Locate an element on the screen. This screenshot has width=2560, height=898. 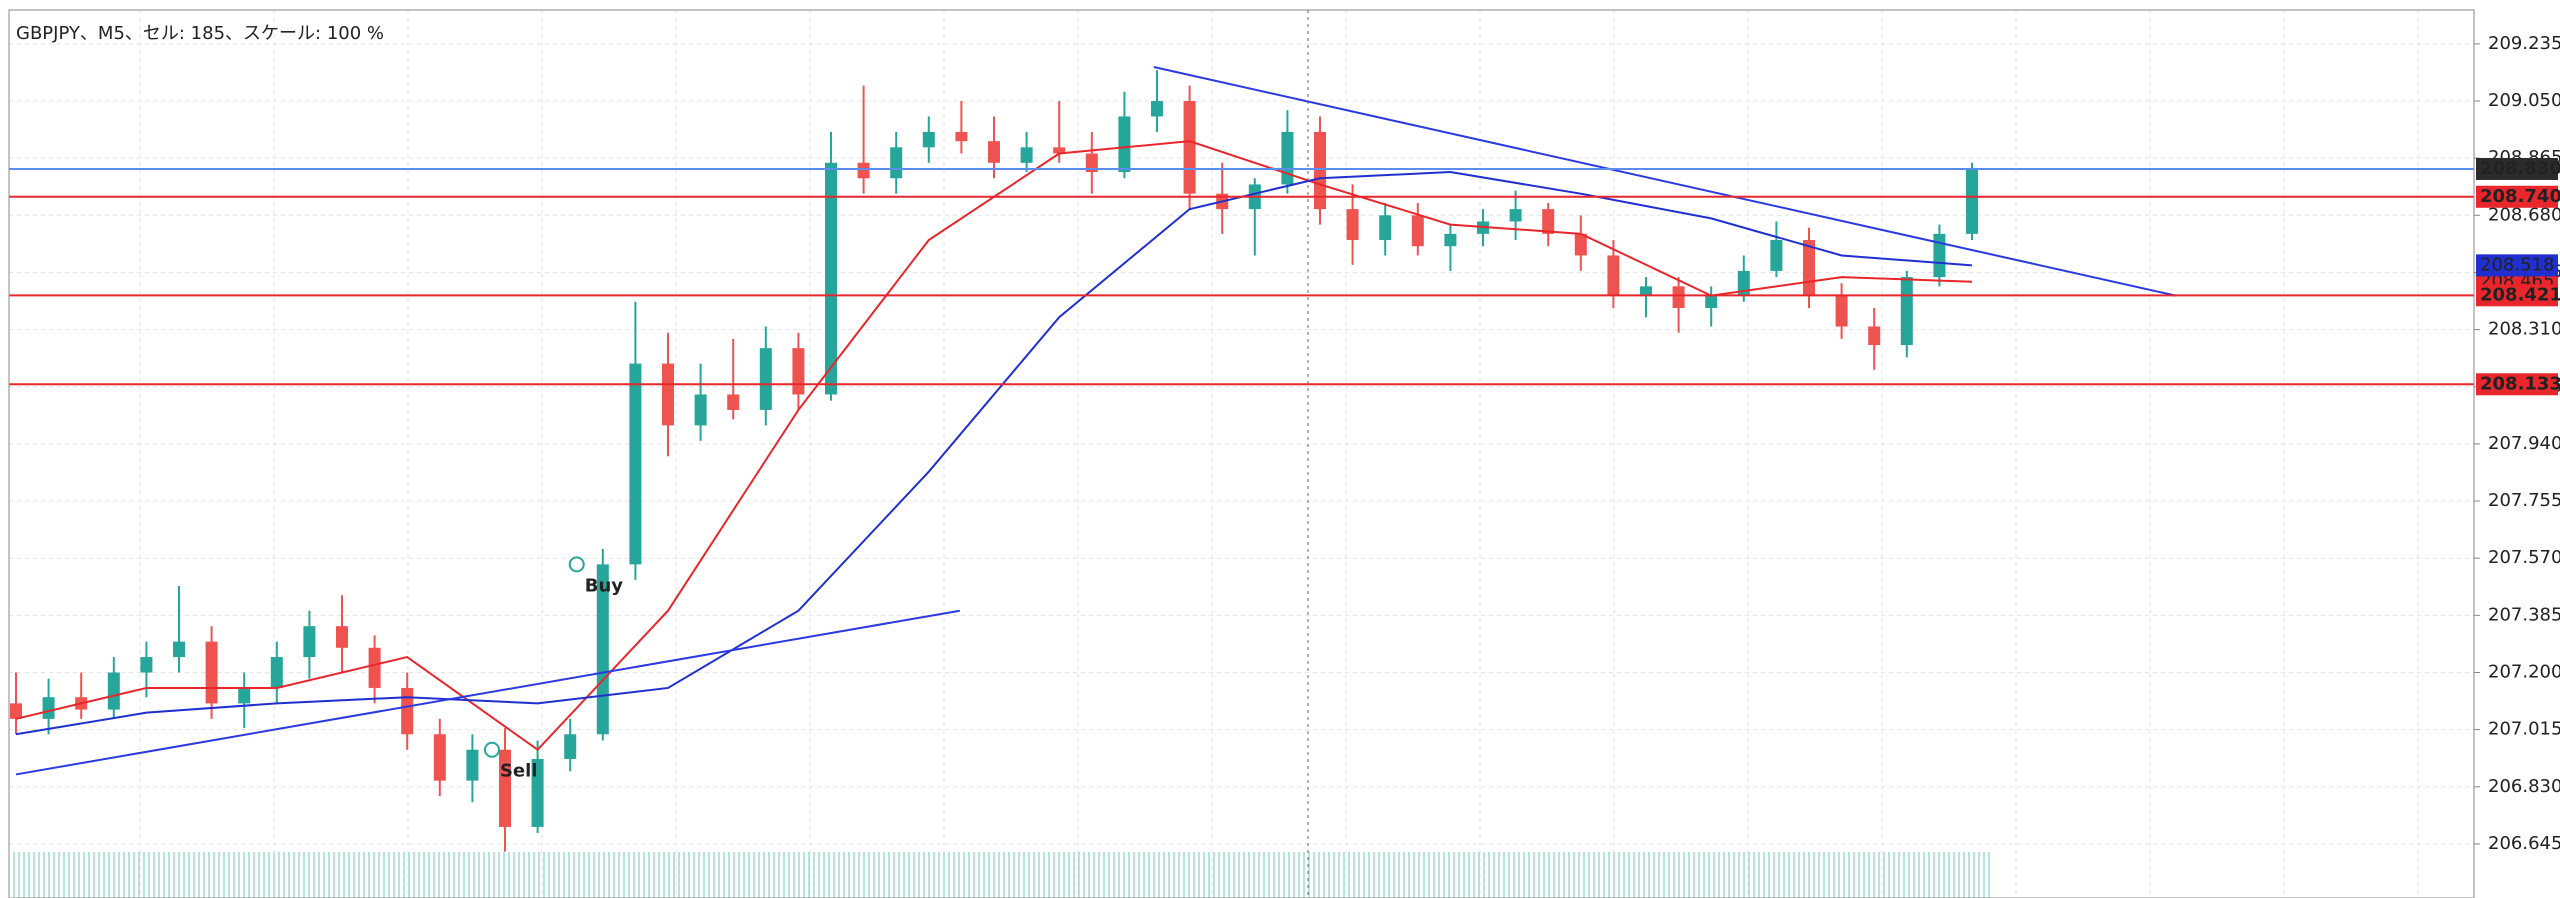
y-tick-label: 209.050 is located at coordinates (2524, 100).